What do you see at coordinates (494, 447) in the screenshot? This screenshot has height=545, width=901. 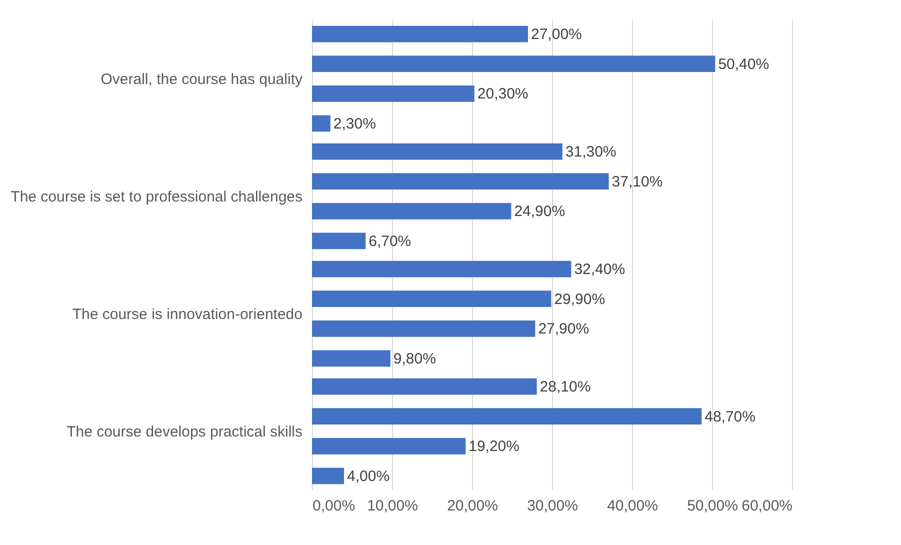 I see `data-label: 19,20%` at bounding box center [494, 447].